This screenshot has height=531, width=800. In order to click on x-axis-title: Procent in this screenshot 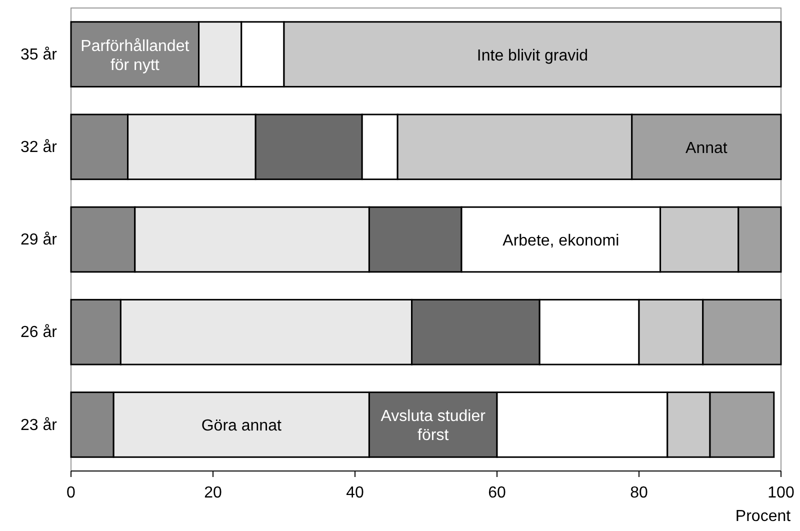, I will do `click(763, 516)`.